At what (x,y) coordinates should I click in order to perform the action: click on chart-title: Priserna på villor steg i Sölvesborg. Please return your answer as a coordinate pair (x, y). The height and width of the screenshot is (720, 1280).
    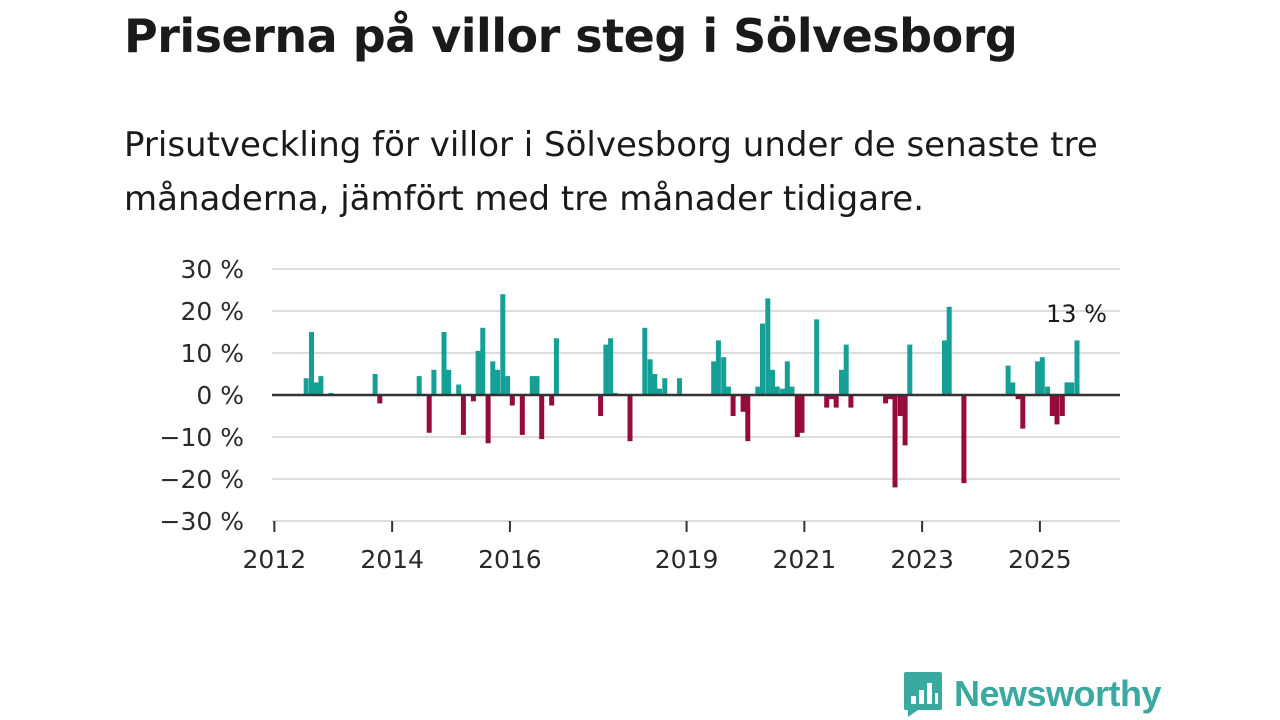
    Looking at the image, I should click on (571, 36).